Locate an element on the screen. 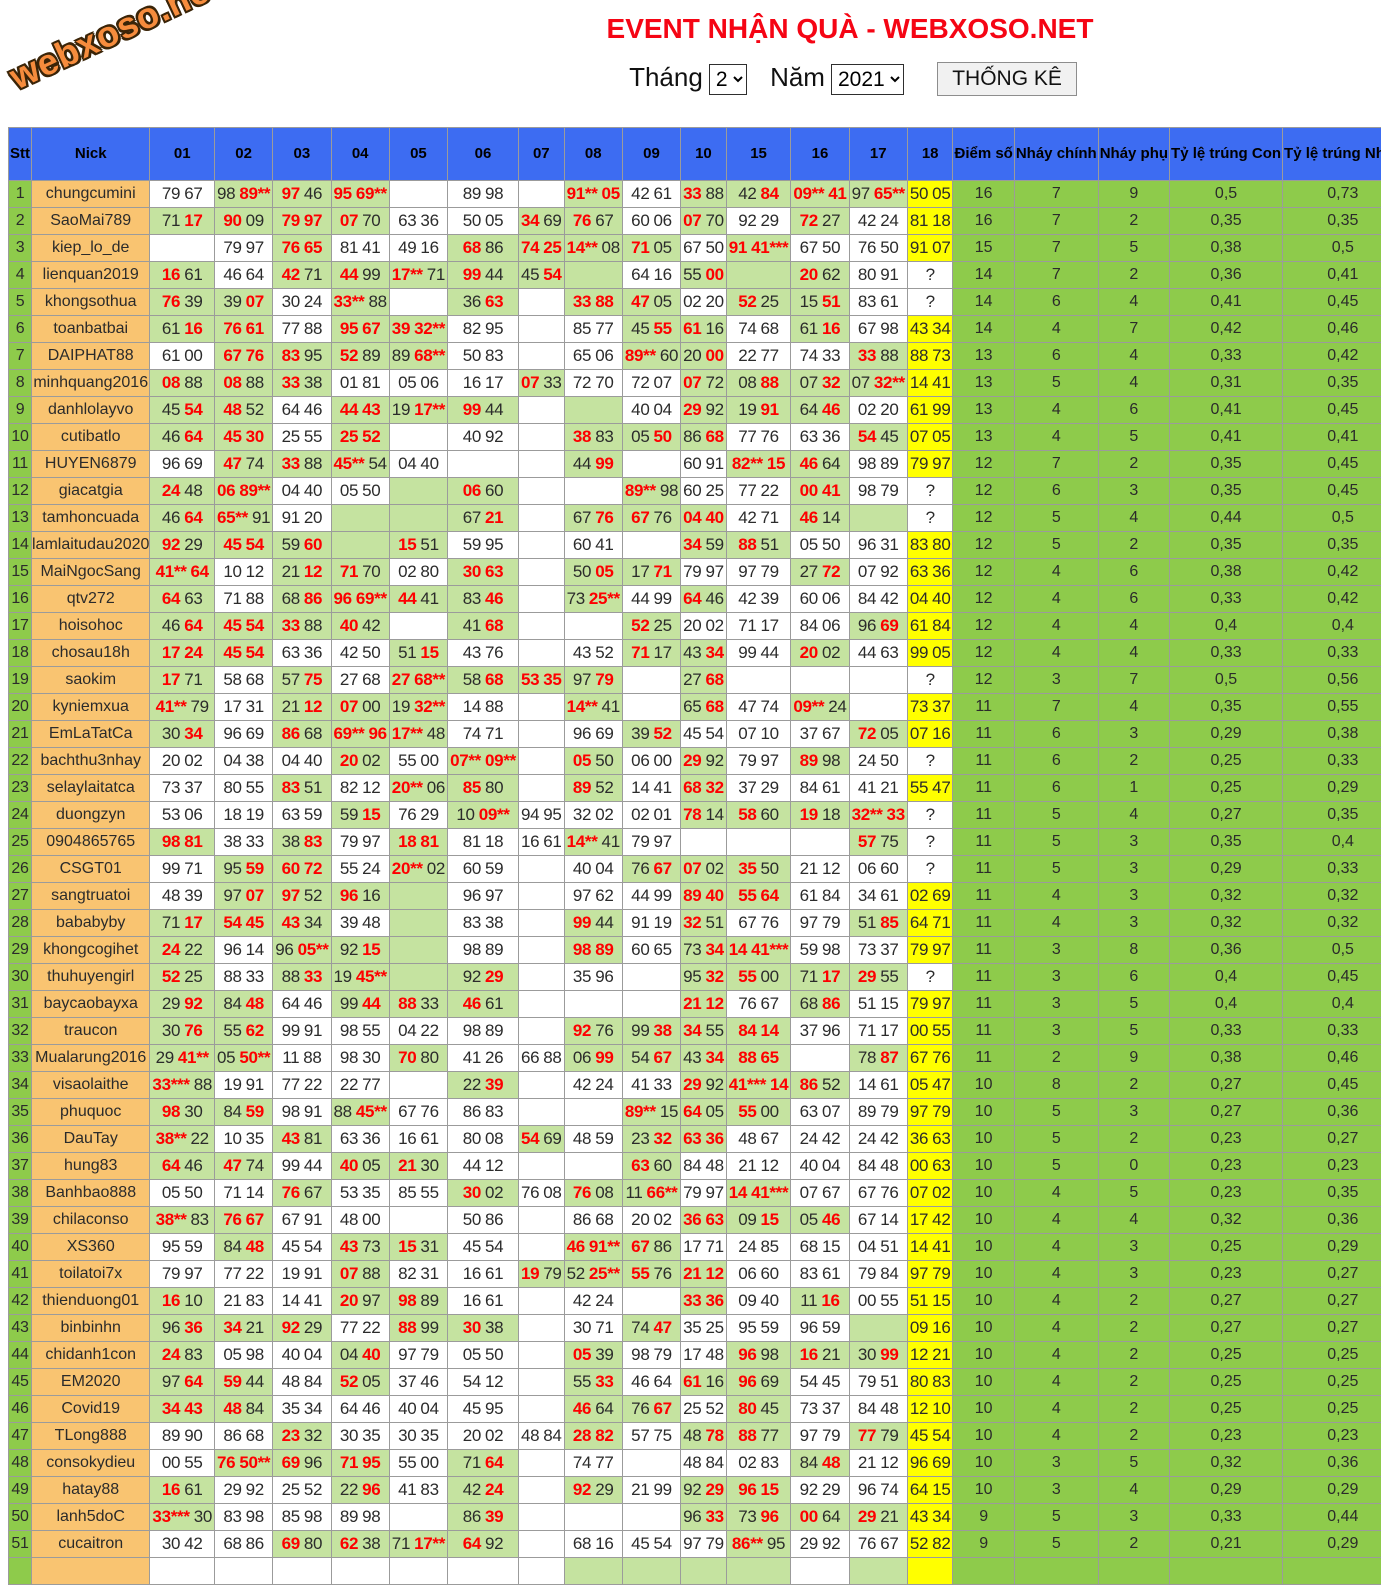 Image resolution: width=1381 pixels, height=1585 pixels. year-select: 2021 is located at coordinates (867, 79).